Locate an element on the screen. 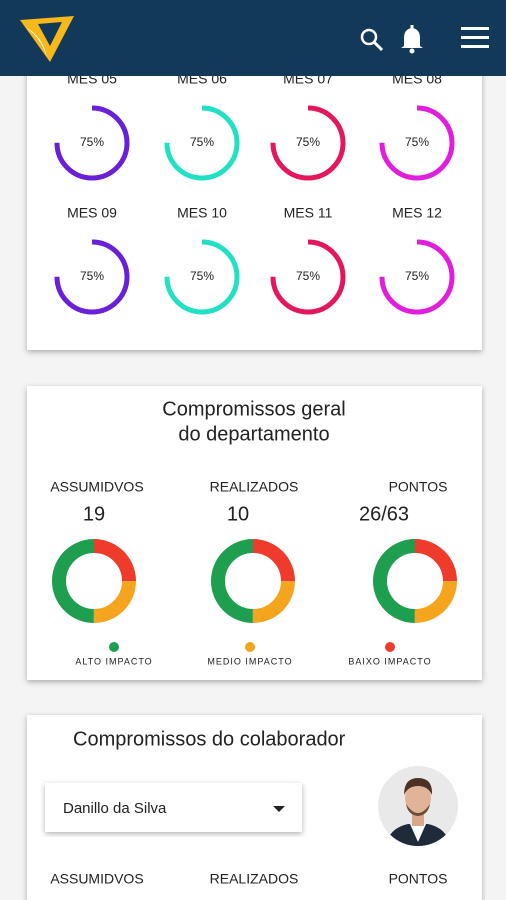 The height and width of the screenshot is (900, 506). collaborator-stats: ASSUMIDVOS REALIZADOS PONTOS is located at coordinates (248, 879).